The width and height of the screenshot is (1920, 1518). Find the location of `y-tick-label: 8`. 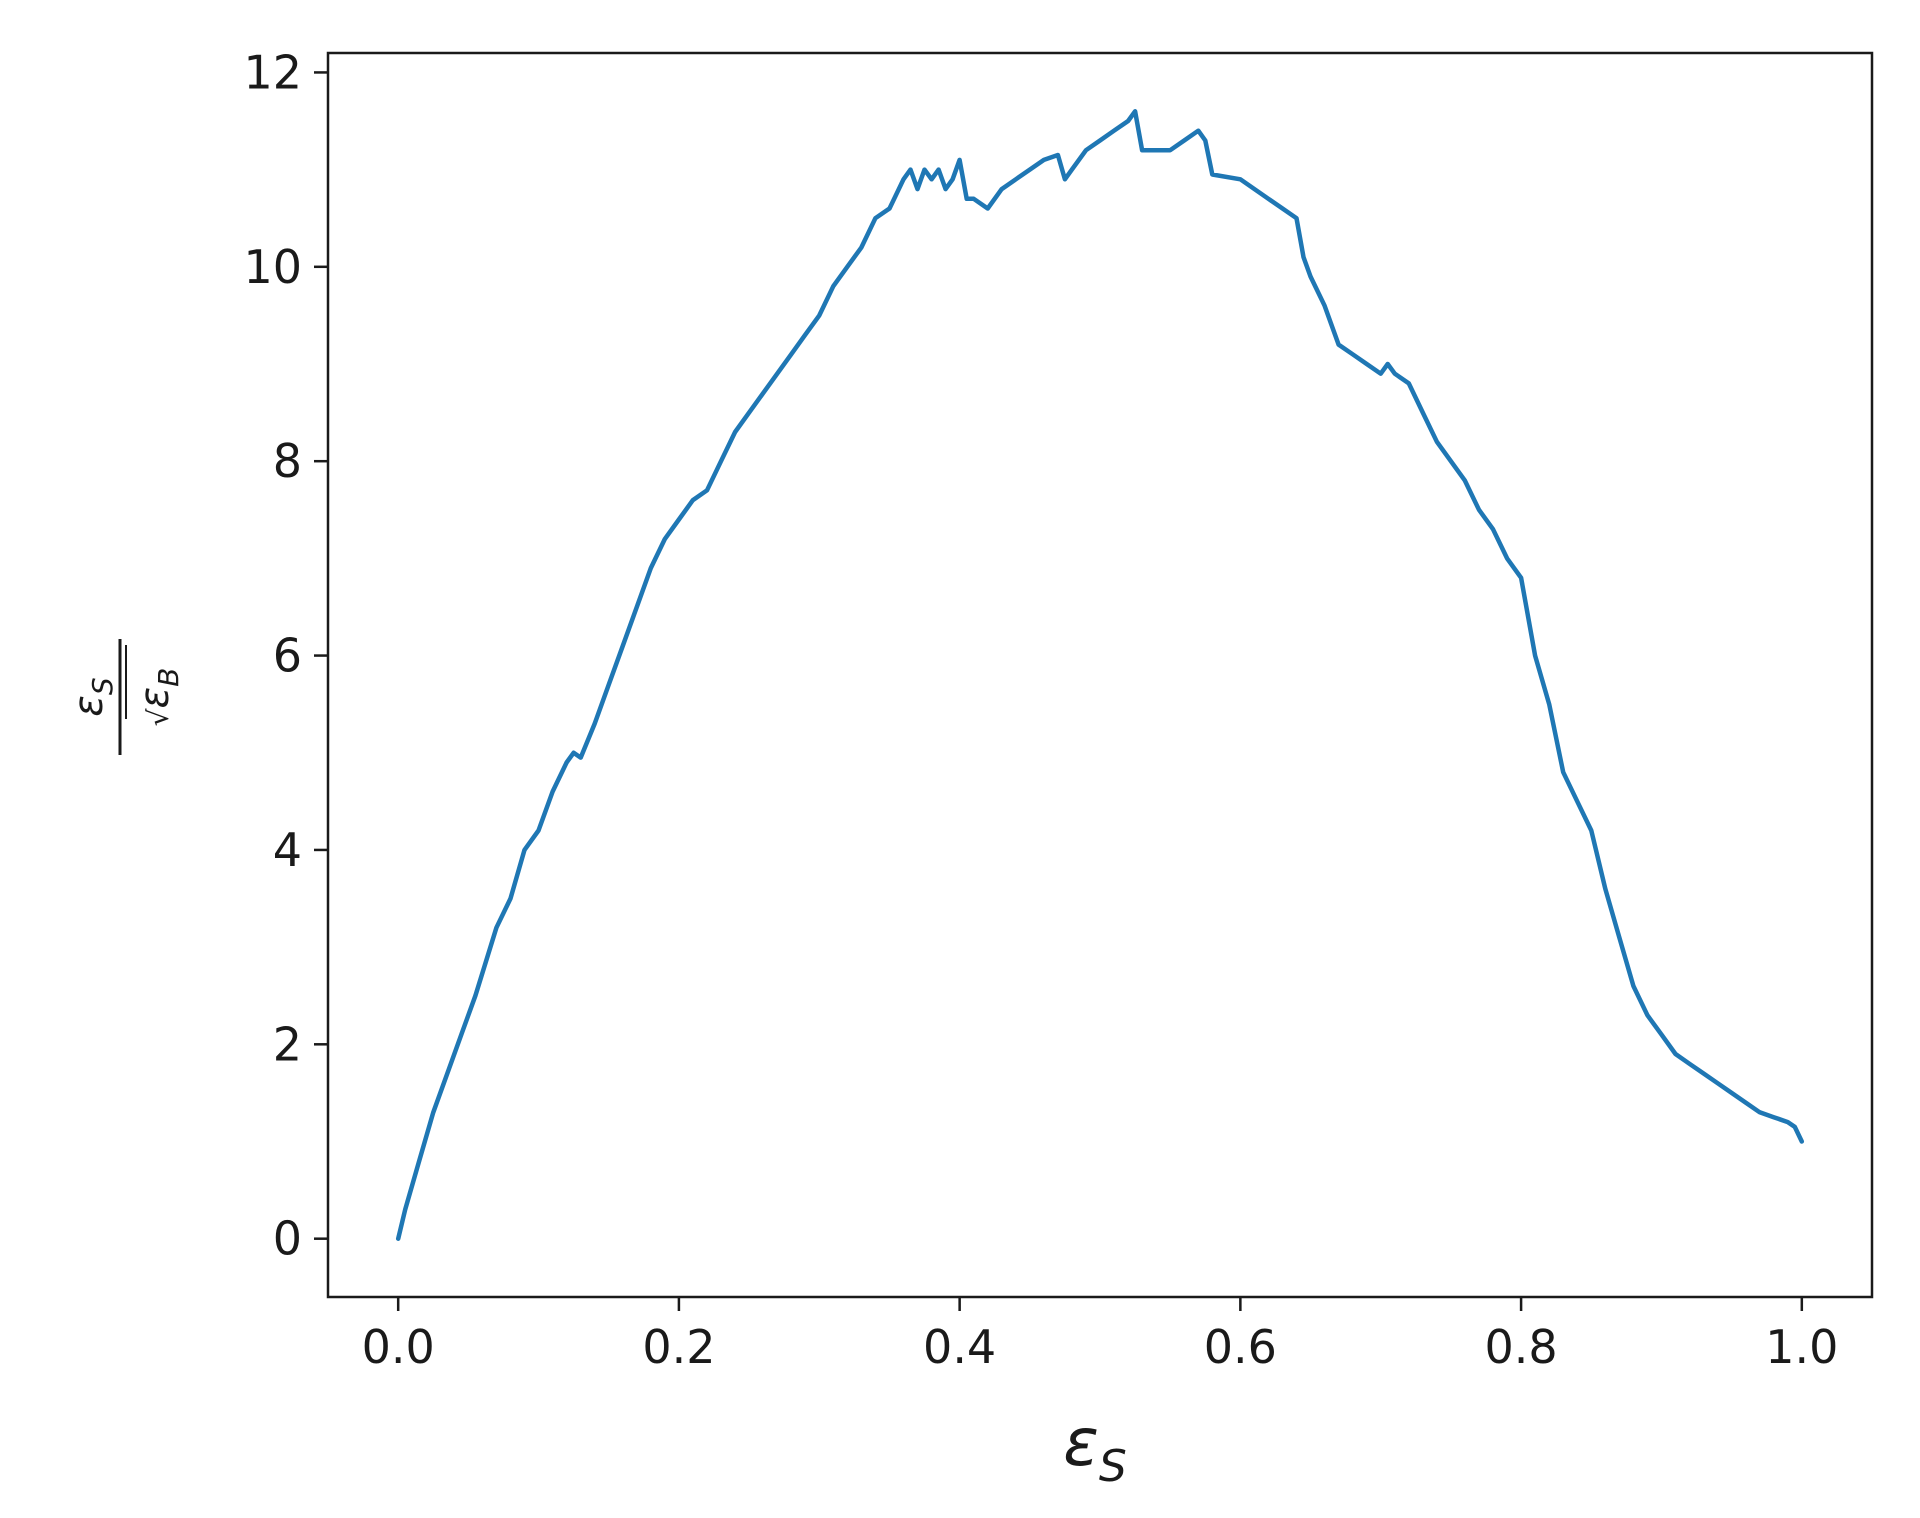

y-tick-label: 8 is located at coordinates (287, 461).